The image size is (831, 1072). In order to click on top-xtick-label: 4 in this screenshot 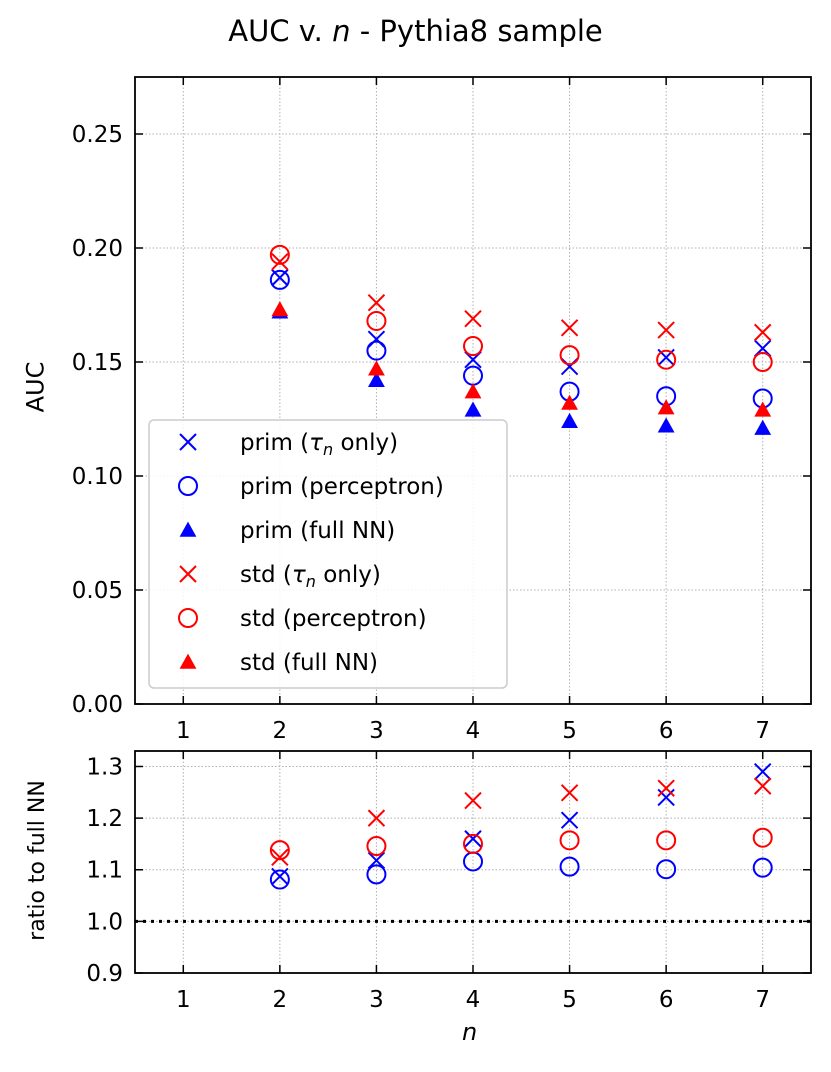, I will do `click(473, 731)`.